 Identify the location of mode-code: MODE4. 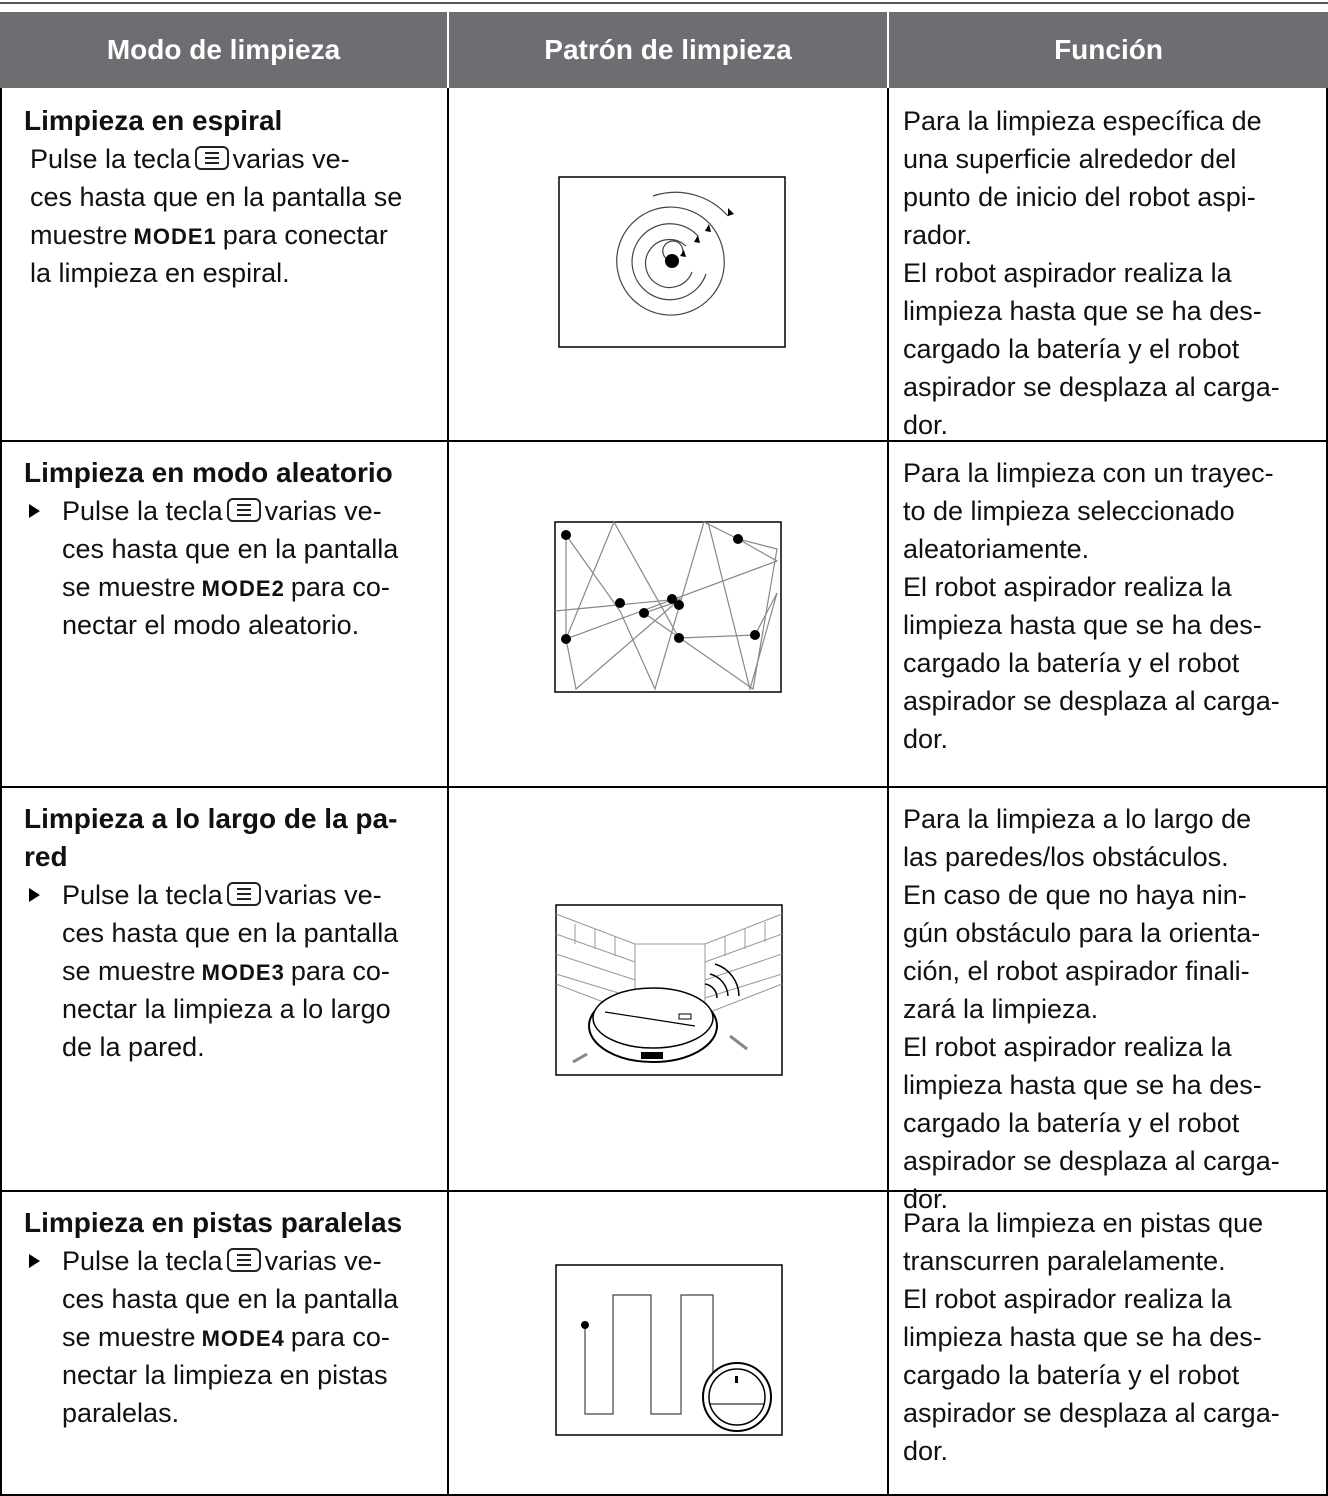
(243, 1338).